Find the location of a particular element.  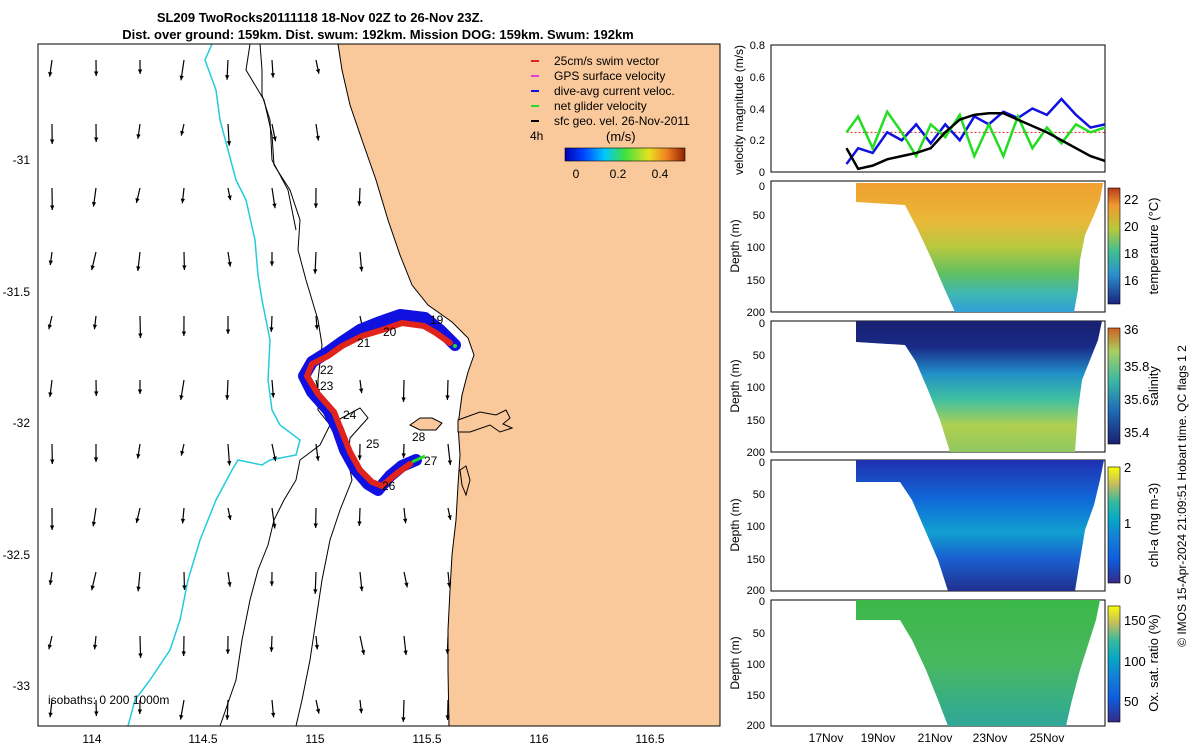

date-tick: 21Nov is located at coordinates (935, 738).